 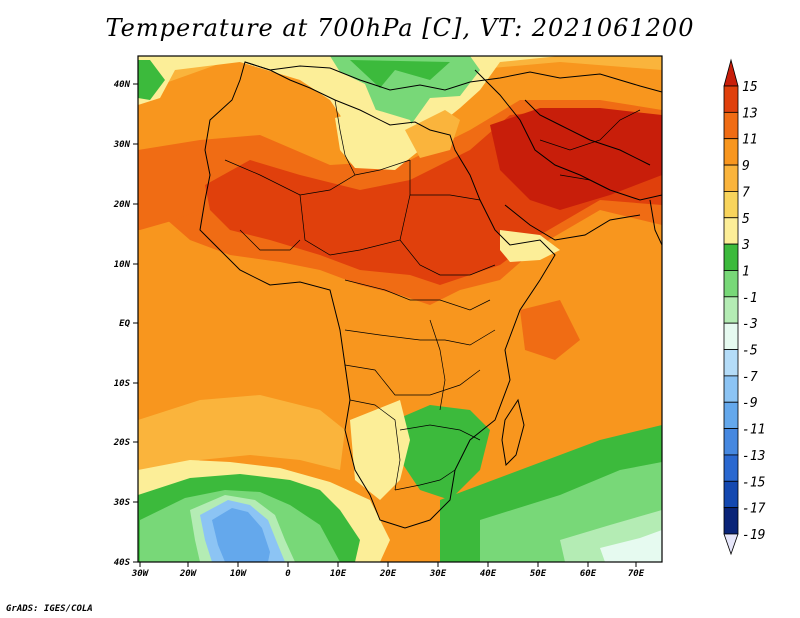 What do you see at coordinates (169, 200) in the screenshot?
I see `field-11-westcoast` at bounding box center [169, 200].